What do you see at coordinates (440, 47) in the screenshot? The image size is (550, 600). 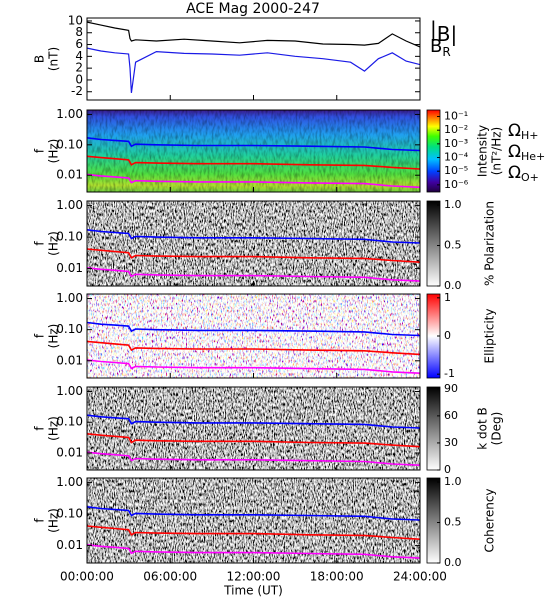 I see `legend-entry: BR` at bounding box center [440, 47].